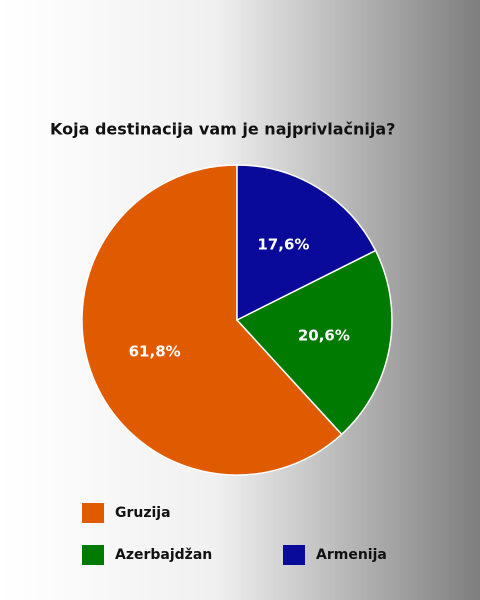  I want to click on chart-title: Koja destinacija vam je najprivlačnija?, so click(222, 129).